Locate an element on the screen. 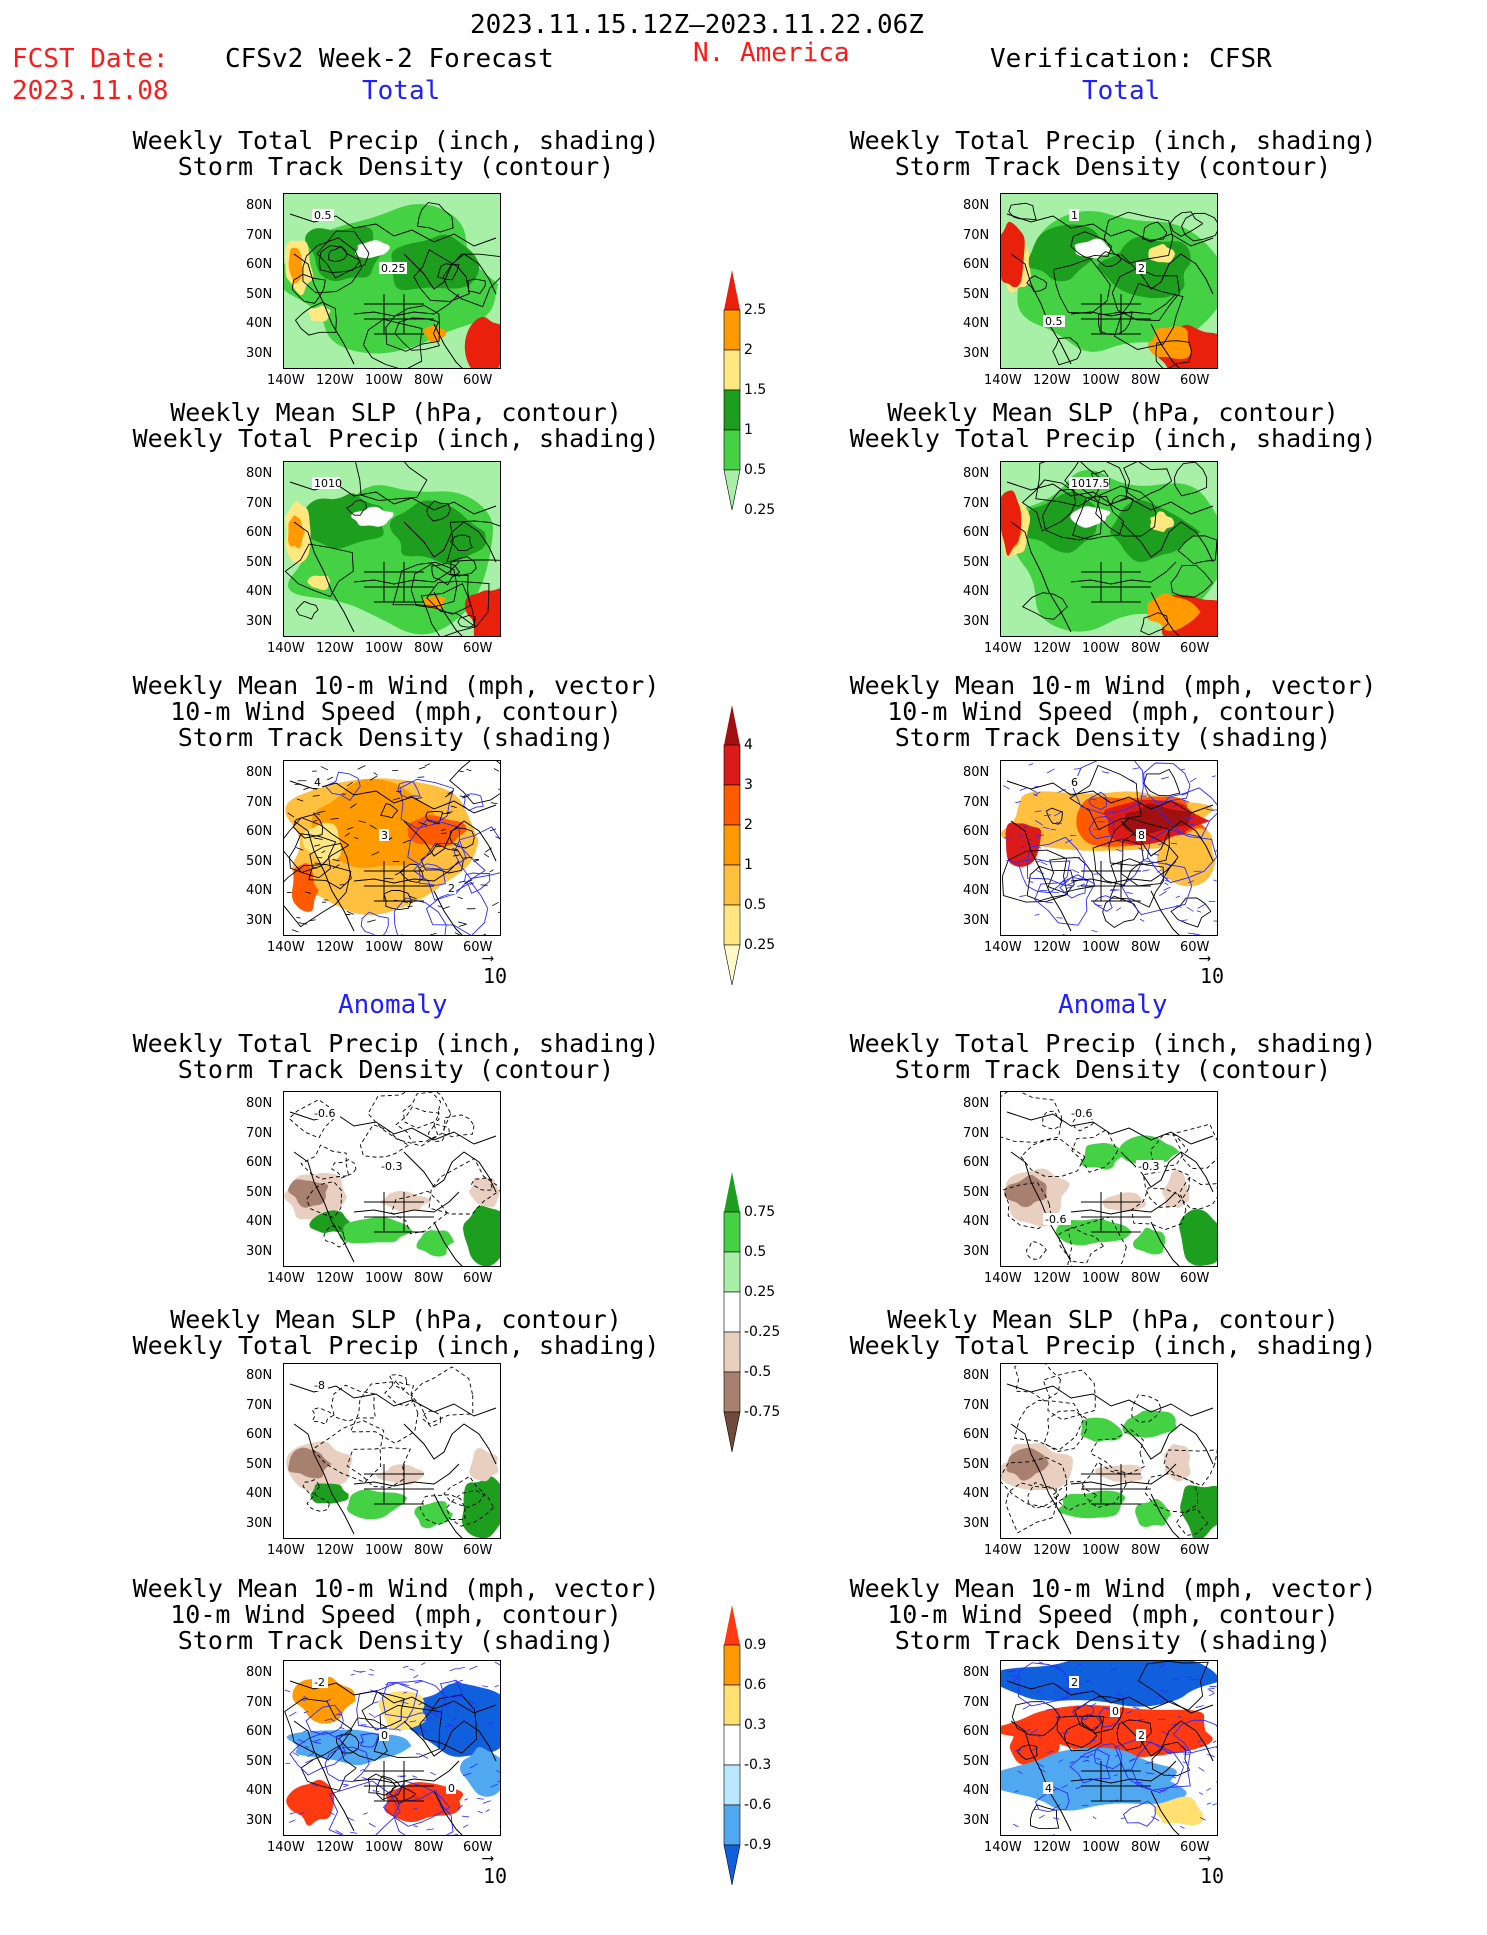 The image size is (1487, 1935). fcst-anom-precip-title-line: Weekly Total Precip (inch, shading) is located at coordinates (396, 1043).